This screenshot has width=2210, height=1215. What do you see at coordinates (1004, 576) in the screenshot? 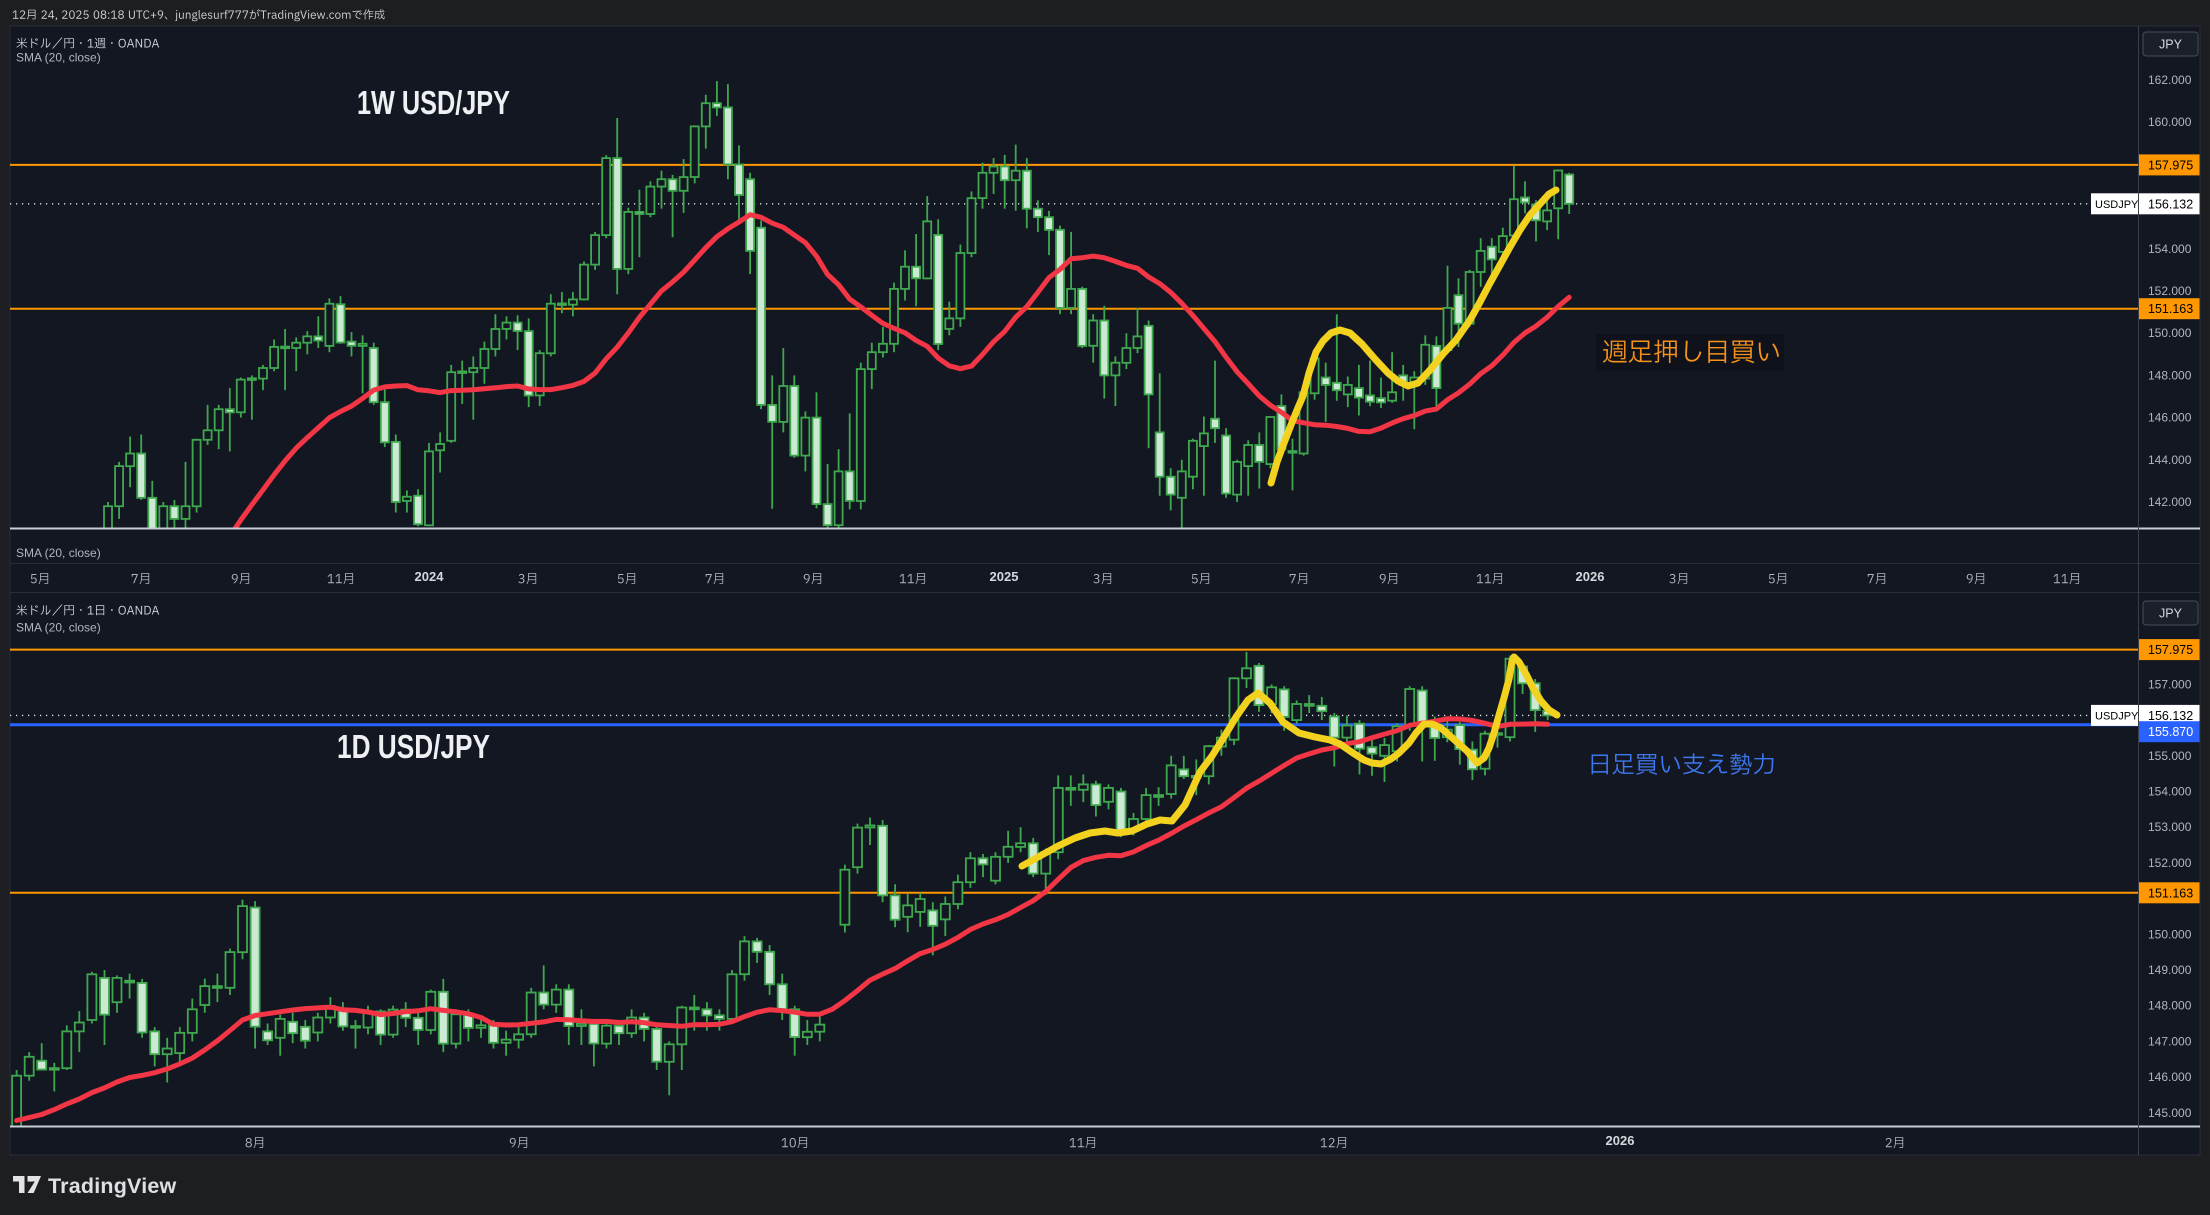
I see `svg-text: 2025` at bounding box center [1004, 576].